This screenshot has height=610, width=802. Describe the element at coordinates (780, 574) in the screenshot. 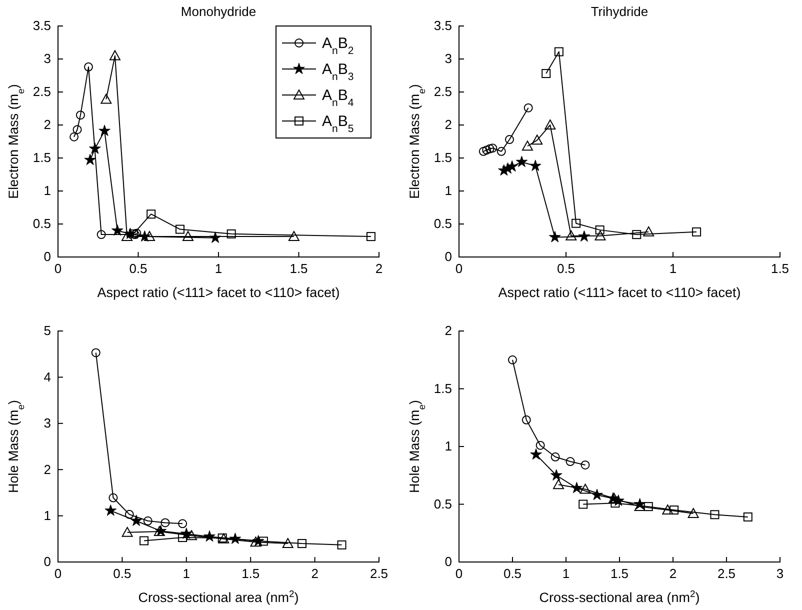

I see `x-tick-label: 3` at that location.